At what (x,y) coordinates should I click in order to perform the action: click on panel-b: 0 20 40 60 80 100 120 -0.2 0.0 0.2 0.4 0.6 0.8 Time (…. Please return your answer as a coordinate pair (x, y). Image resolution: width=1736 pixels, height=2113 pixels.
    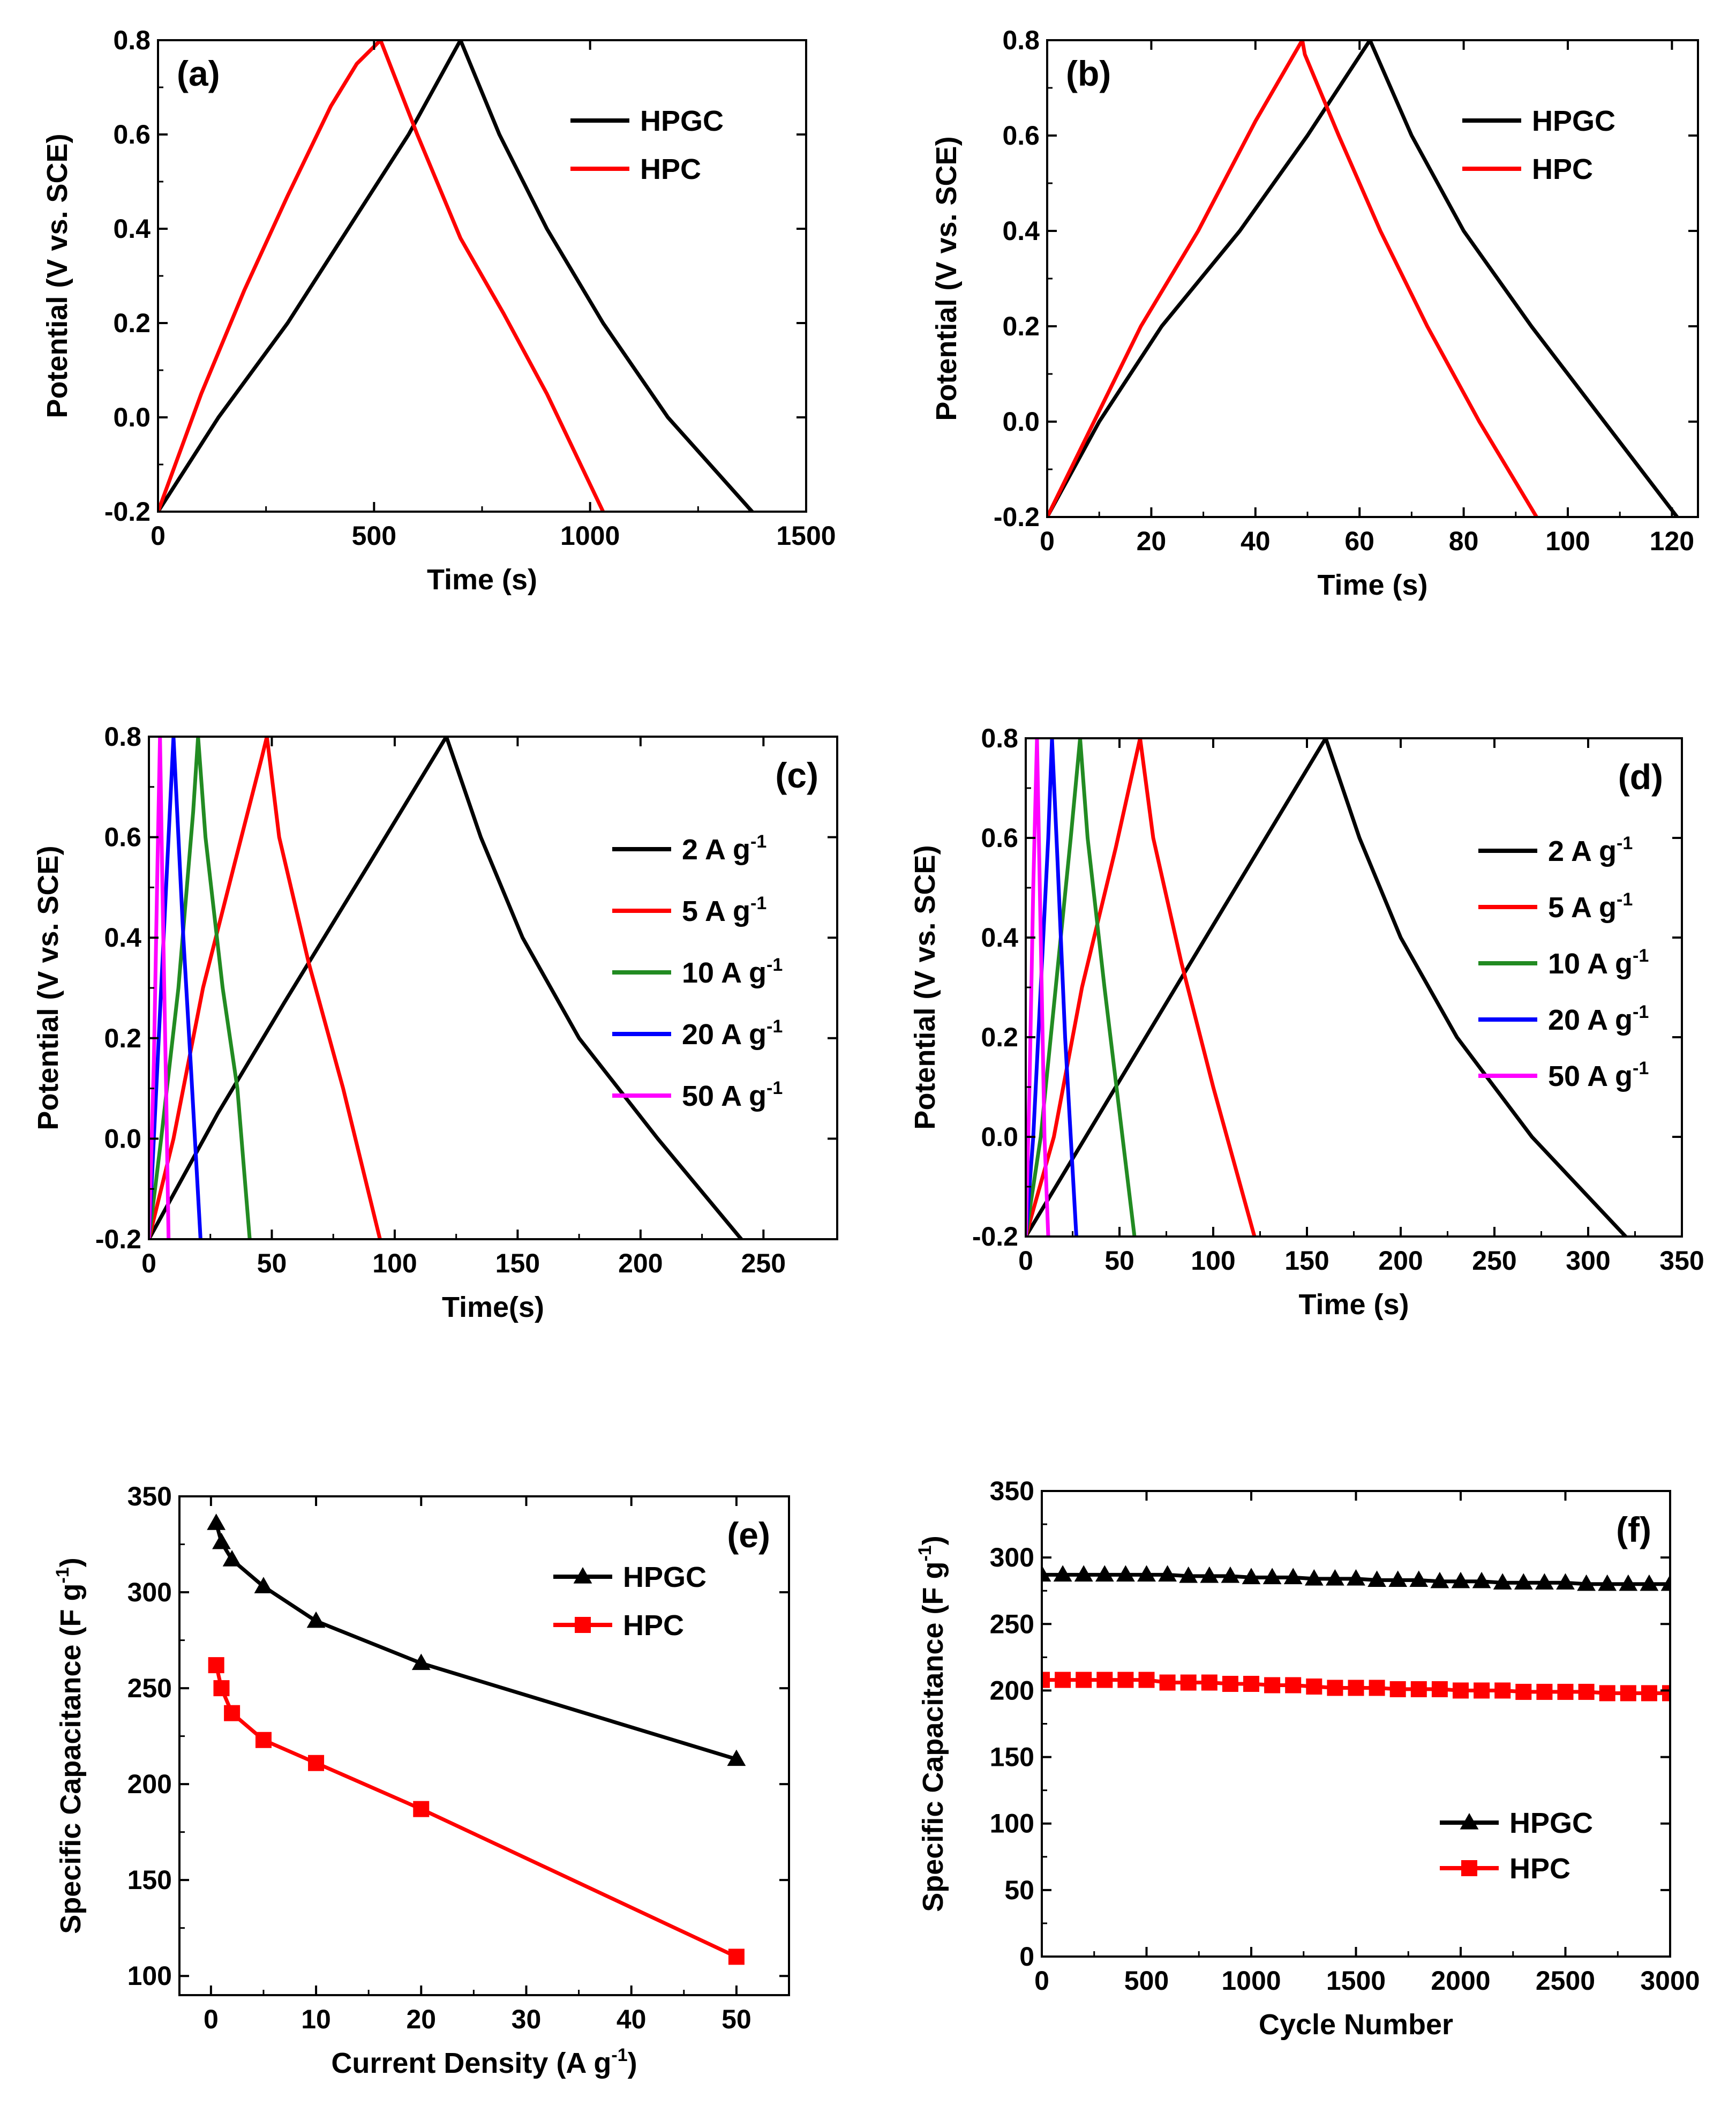
    Looking at the image, I should click on (1315, 313).